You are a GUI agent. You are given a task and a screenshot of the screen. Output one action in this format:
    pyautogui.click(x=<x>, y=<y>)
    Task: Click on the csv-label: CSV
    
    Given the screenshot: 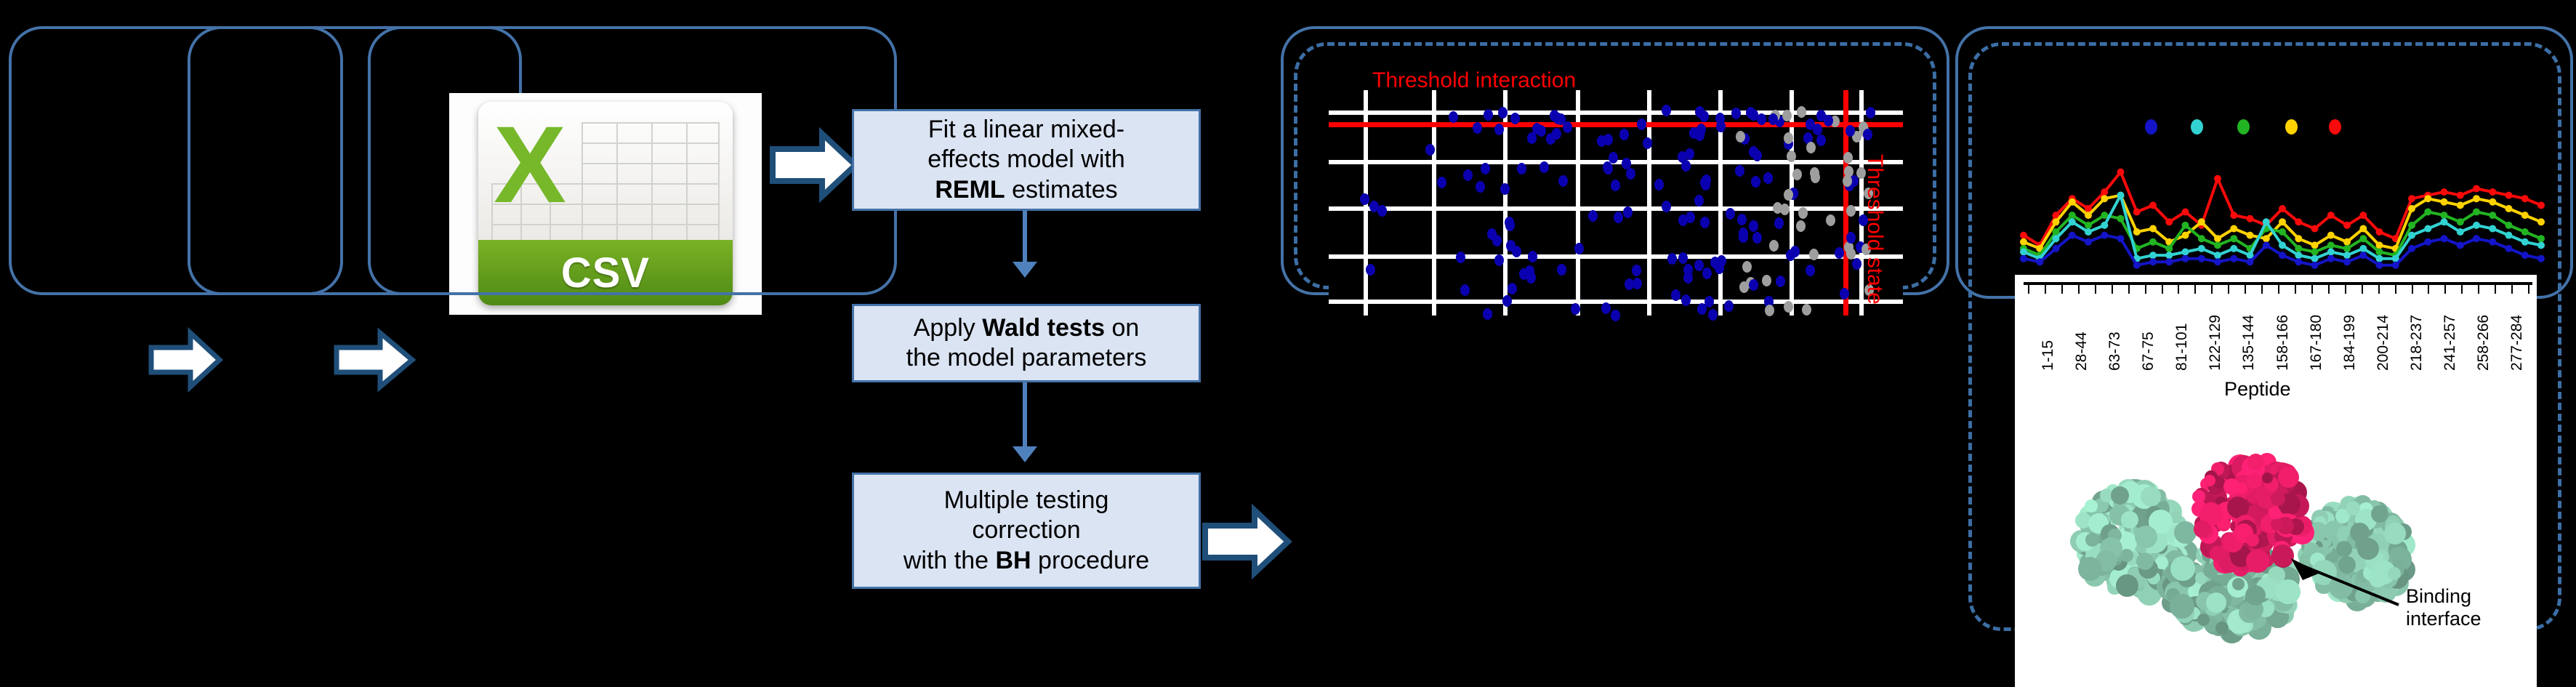 What is the action you would take?
    pyautogui.click(x=605, y=273)
    